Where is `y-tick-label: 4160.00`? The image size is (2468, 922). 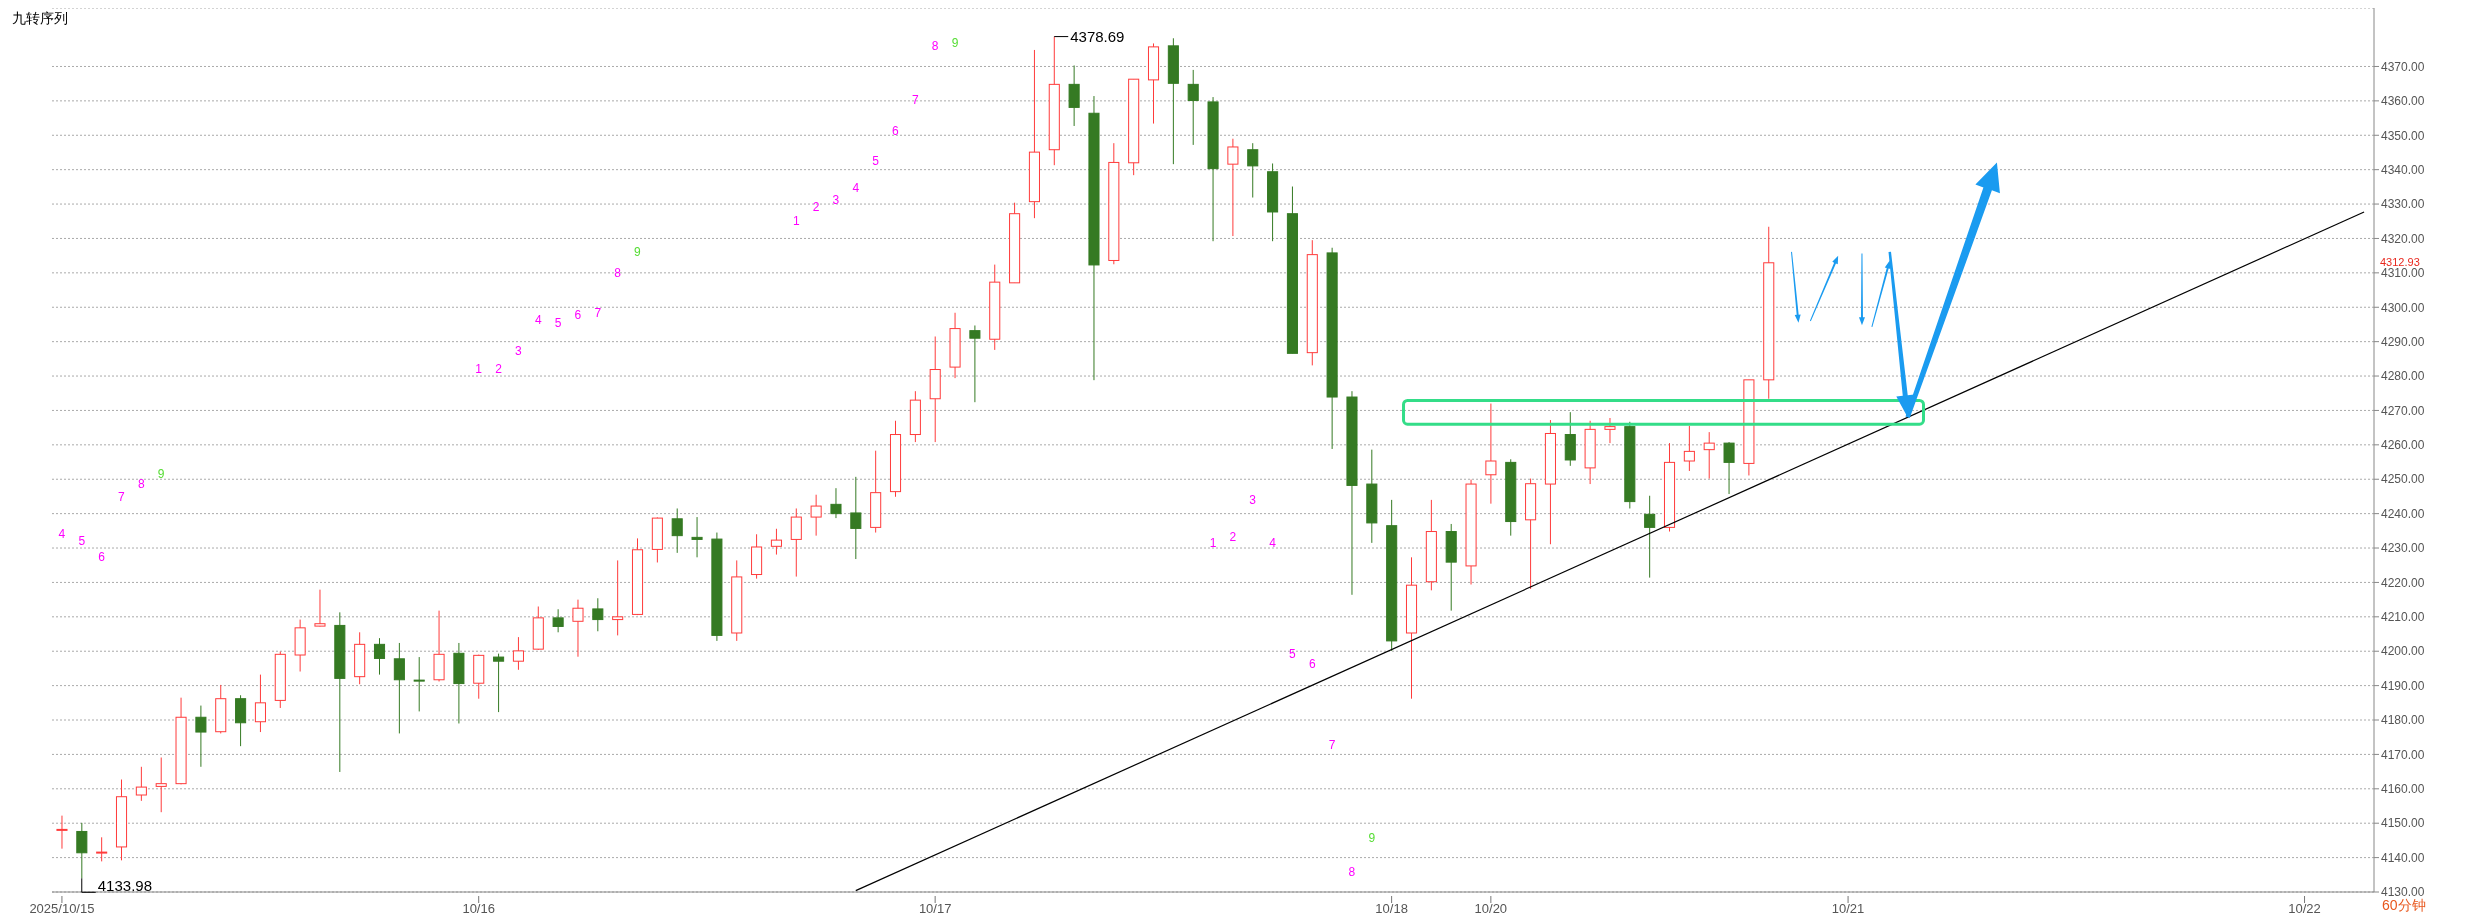
y-tick-label: 4160.00 is located at coordinates (2403, 789).